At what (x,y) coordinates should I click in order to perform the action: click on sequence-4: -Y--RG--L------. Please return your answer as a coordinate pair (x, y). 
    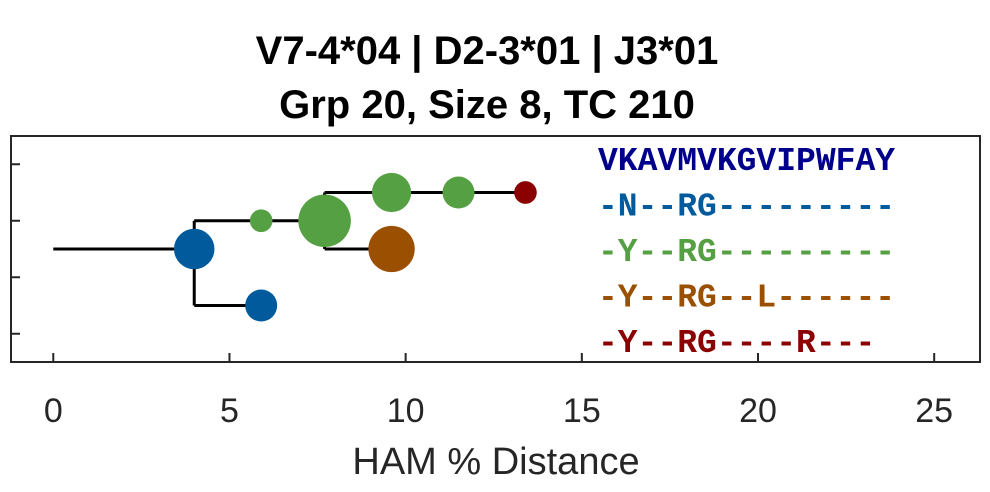
    Looking at the image, I should click on (746, 298).